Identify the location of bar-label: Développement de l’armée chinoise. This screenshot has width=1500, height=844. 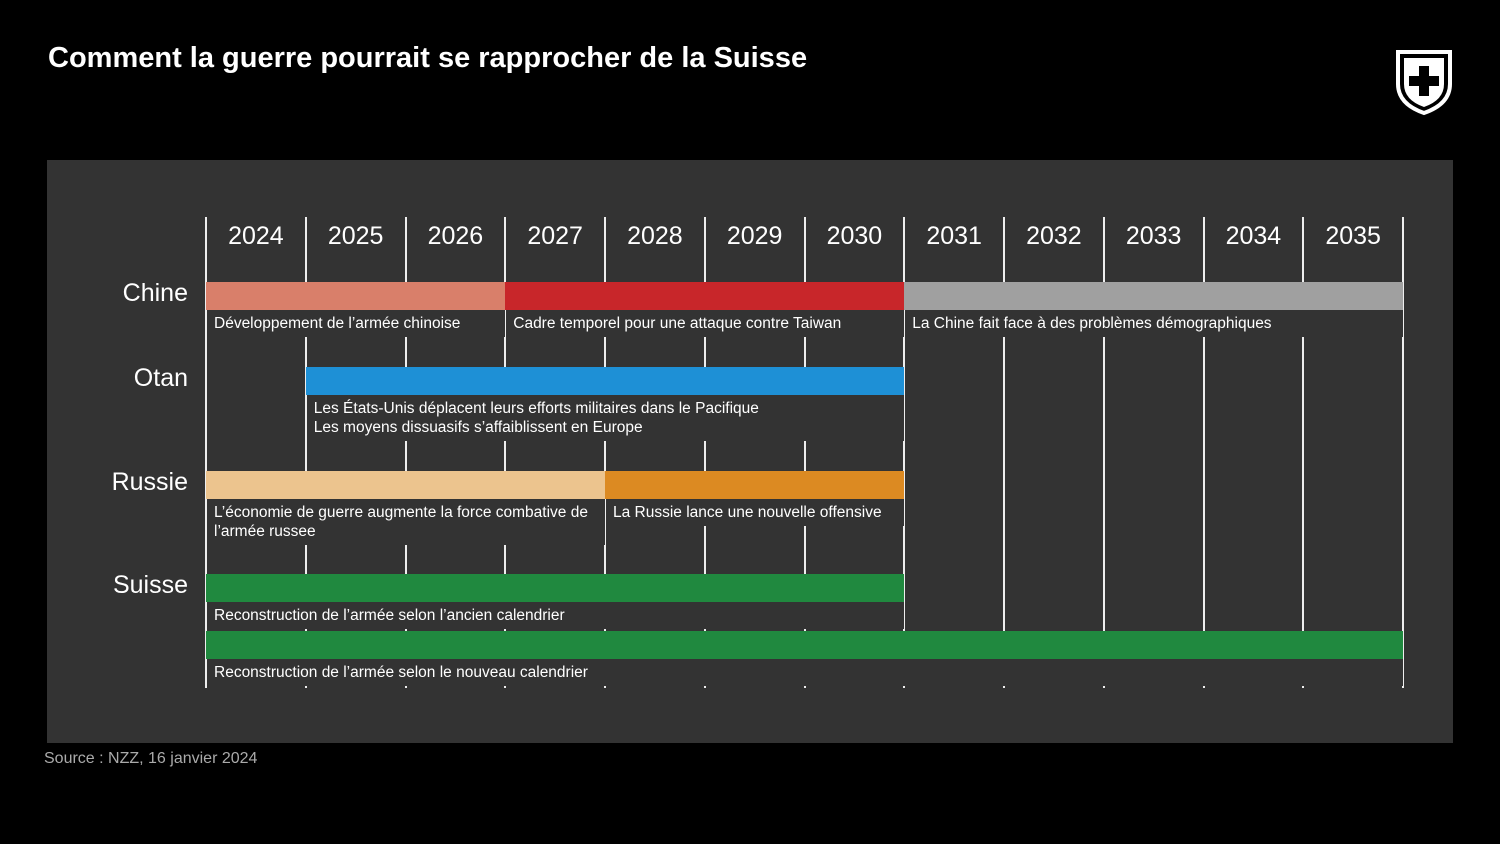
(356, 323).